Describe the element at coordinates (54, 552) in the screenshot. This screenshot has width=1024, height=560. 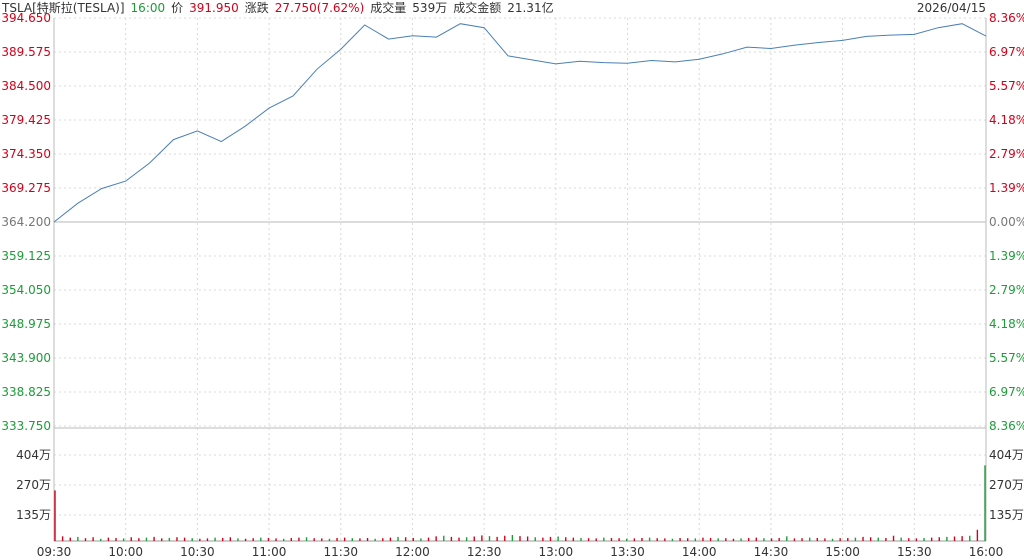
I see `x-tick: 09:30` at that location.